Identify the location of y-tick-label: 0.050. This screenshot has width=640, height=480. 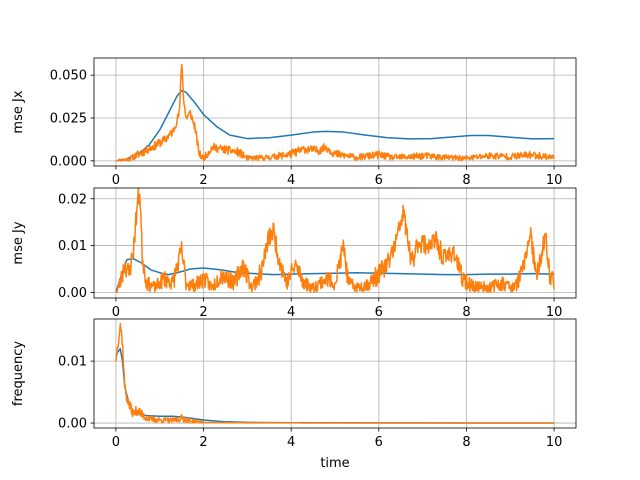
(68, 76).